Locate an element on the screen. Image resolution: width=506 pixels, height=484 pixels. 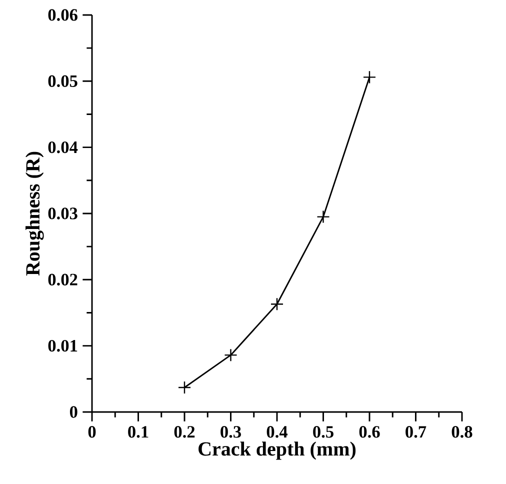
x-tick-label: 0.8 is located at coordinates (462, 432).